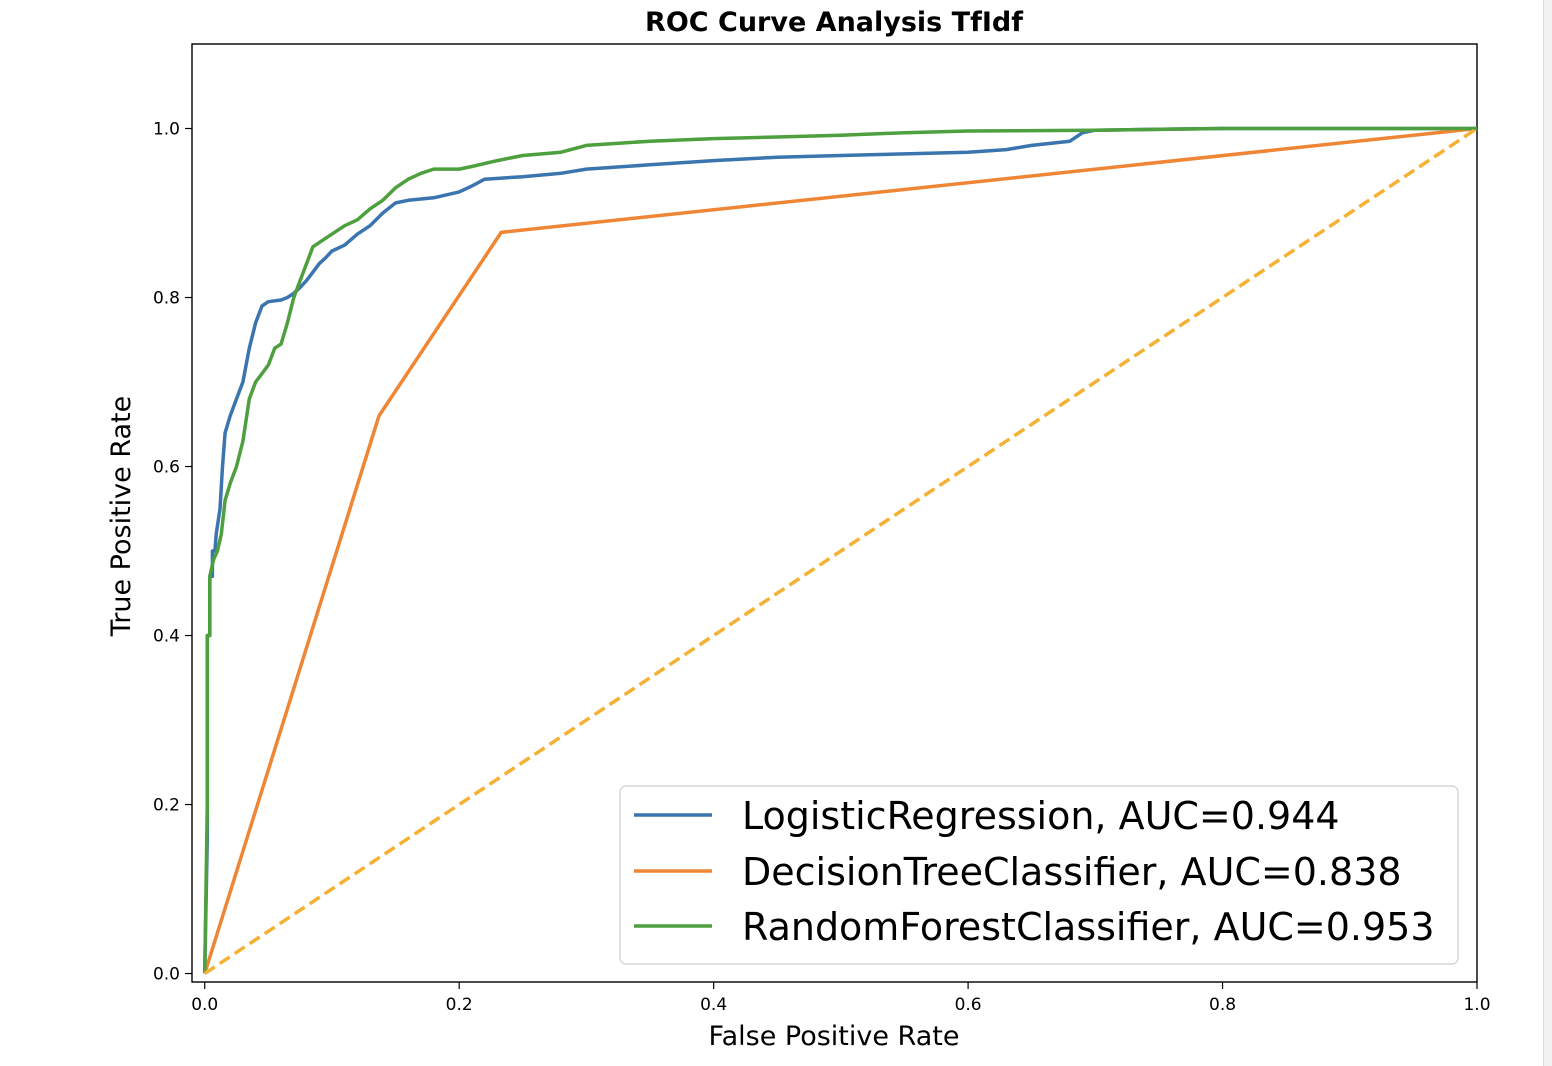 This screenshot has width=1552, height=1066. I want to click on legend-box, so click(1039, 875).